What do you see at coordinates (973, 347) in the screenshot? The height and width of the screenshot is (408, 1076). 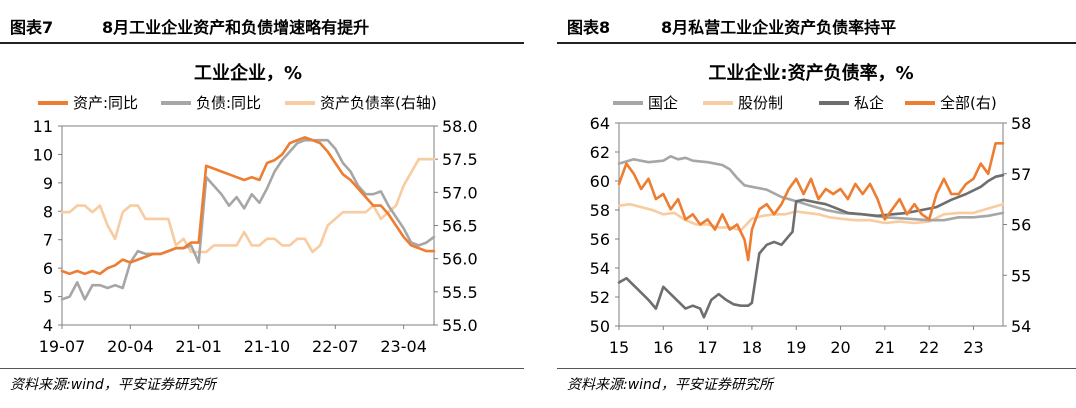 I see `x-tick-label: 23` at bounding box center [973, 347].